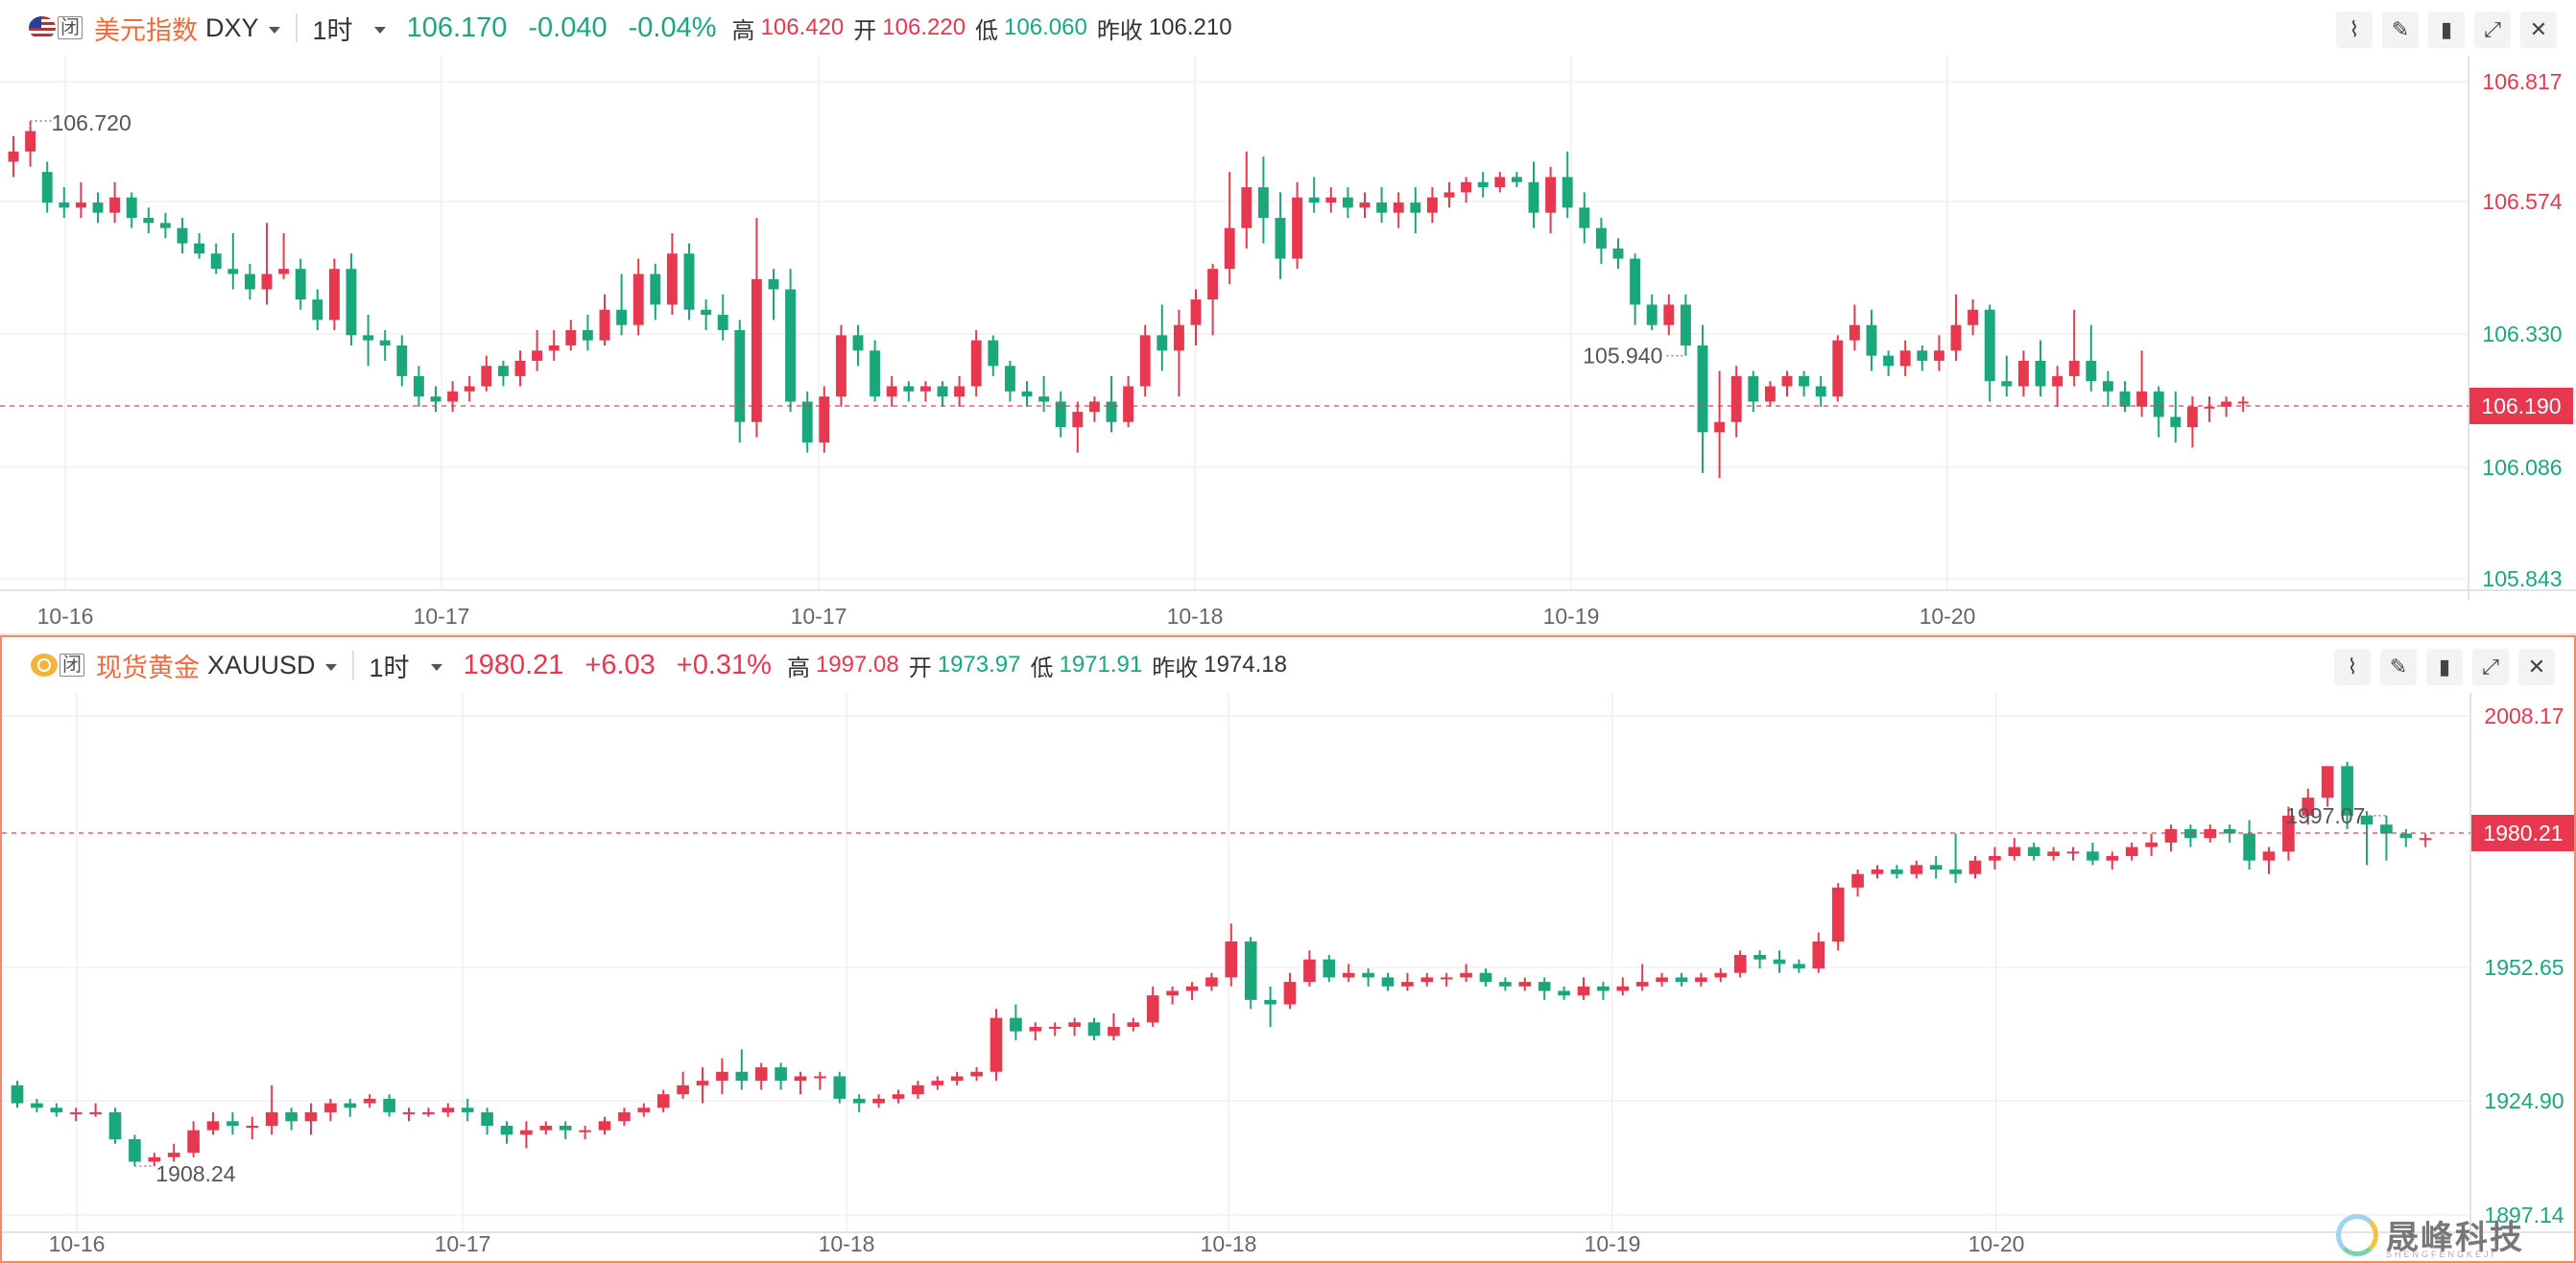 The height and width of the screenshot is (1263, 2576). Describe the element at coordinates (442, 616) in the screenshot. I see `x-tick-label: 10-17` at that location.